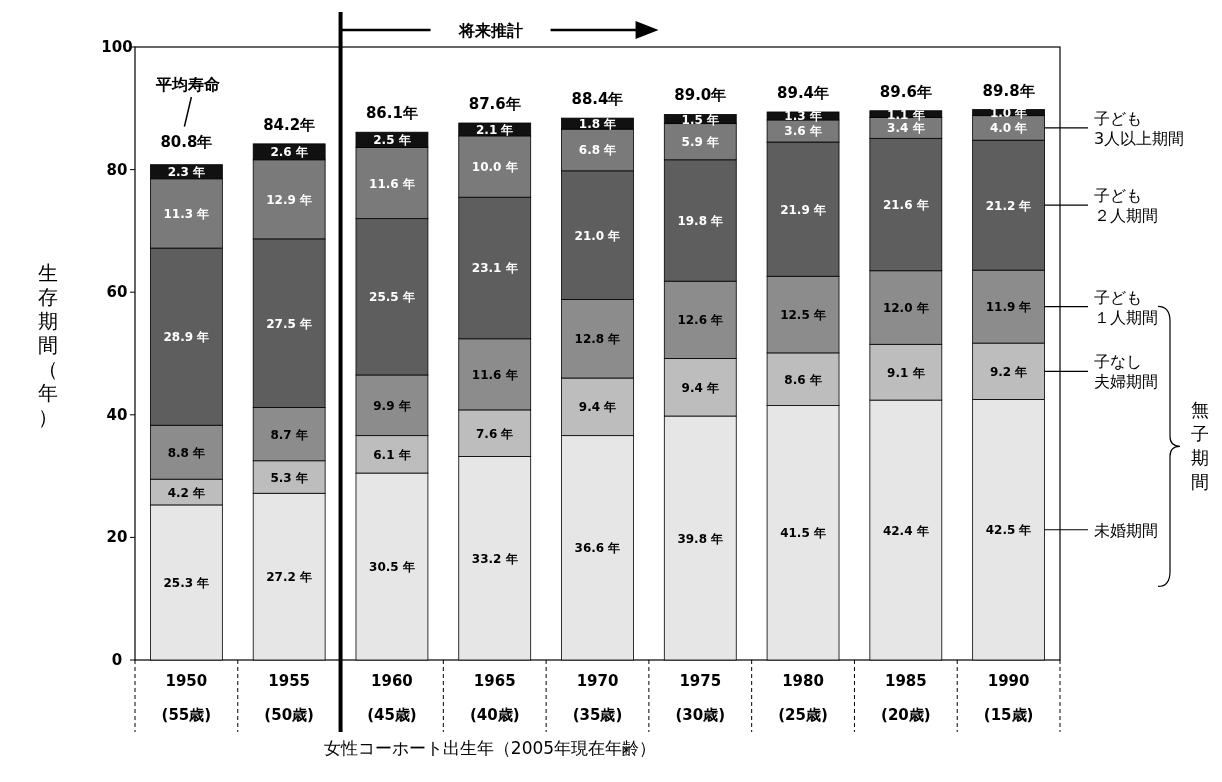  I want to click on annotation: 平均寿命, so click(188, 84).